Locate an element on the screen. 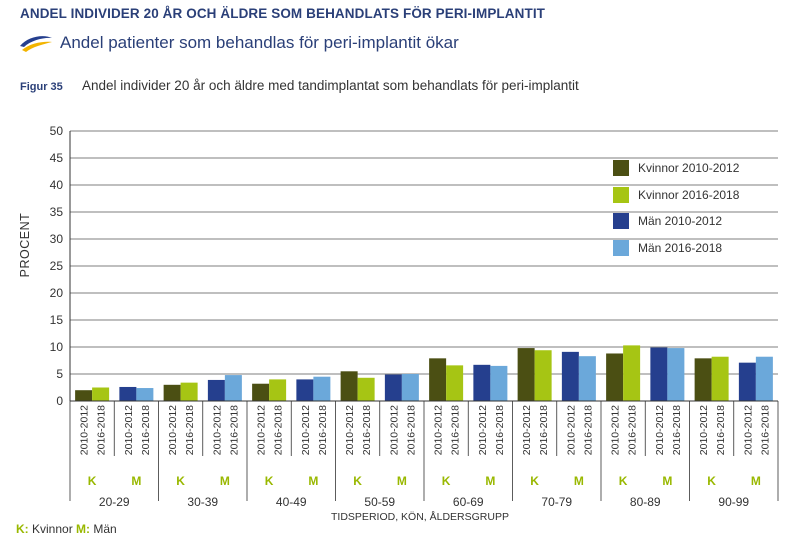  y-tick-label: 30 is located at coordinates (57, 239).